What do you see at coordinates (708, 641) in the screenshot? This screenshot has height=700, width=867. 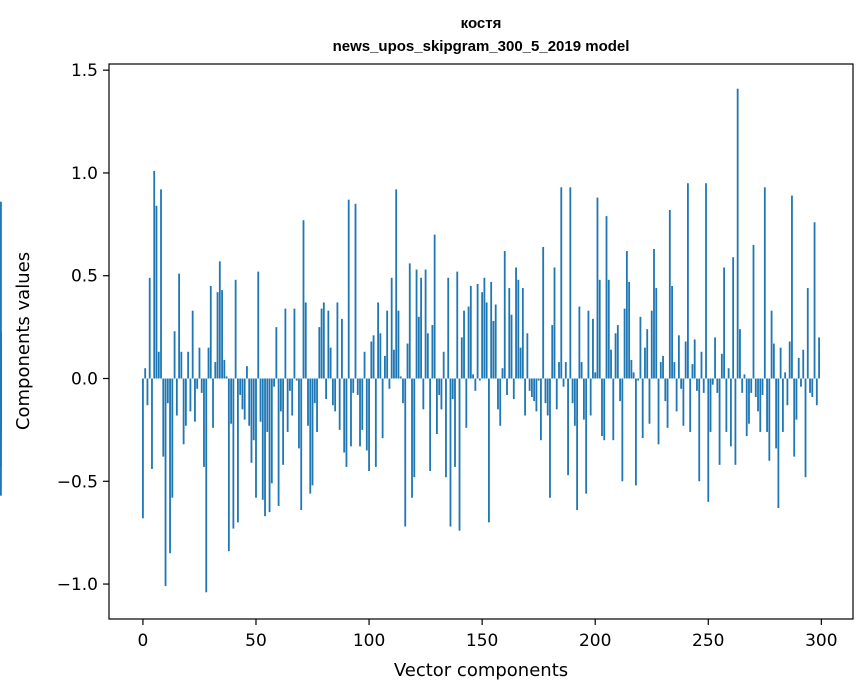 I see `x-tick-label: 250` at bounding box center [708, 641].